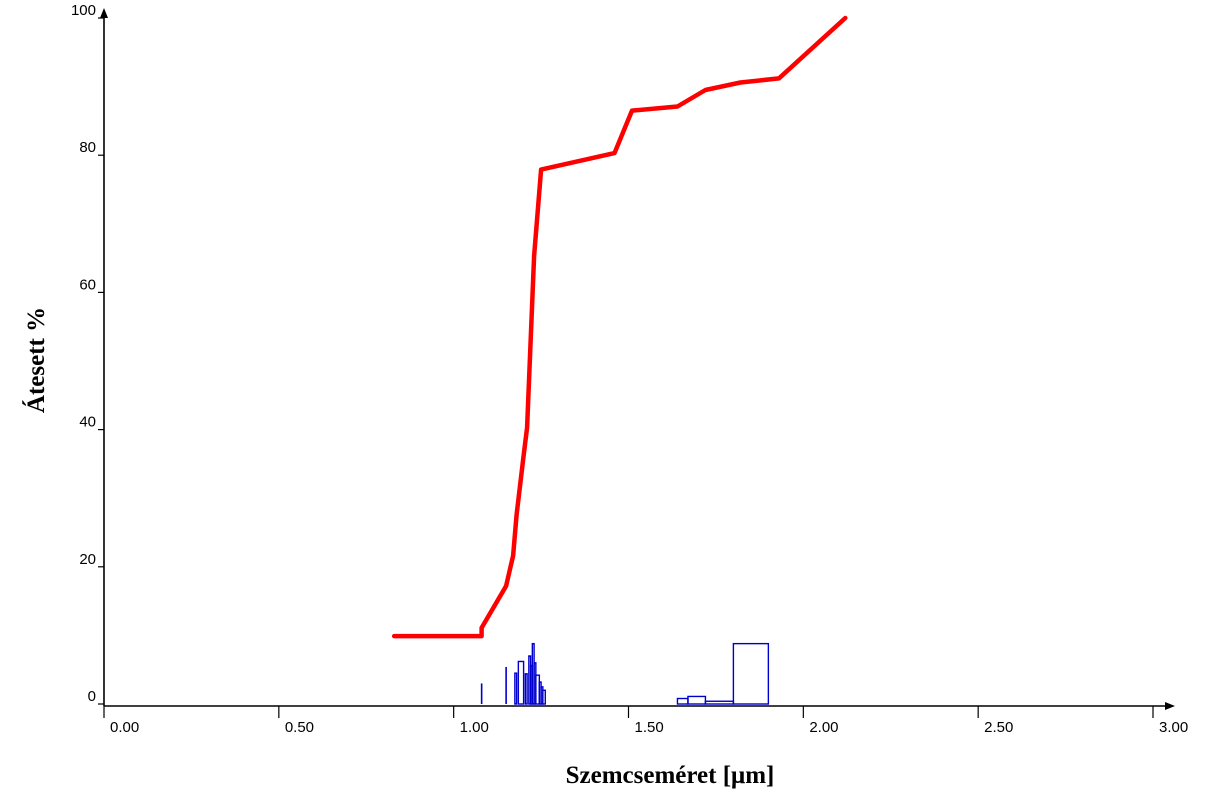 This screenshot has width=1209, height=796. What do you see at coordinates (83, 10) in the screenshot?
I see `y-tick-label: 100` at bounding box center [83, 10].